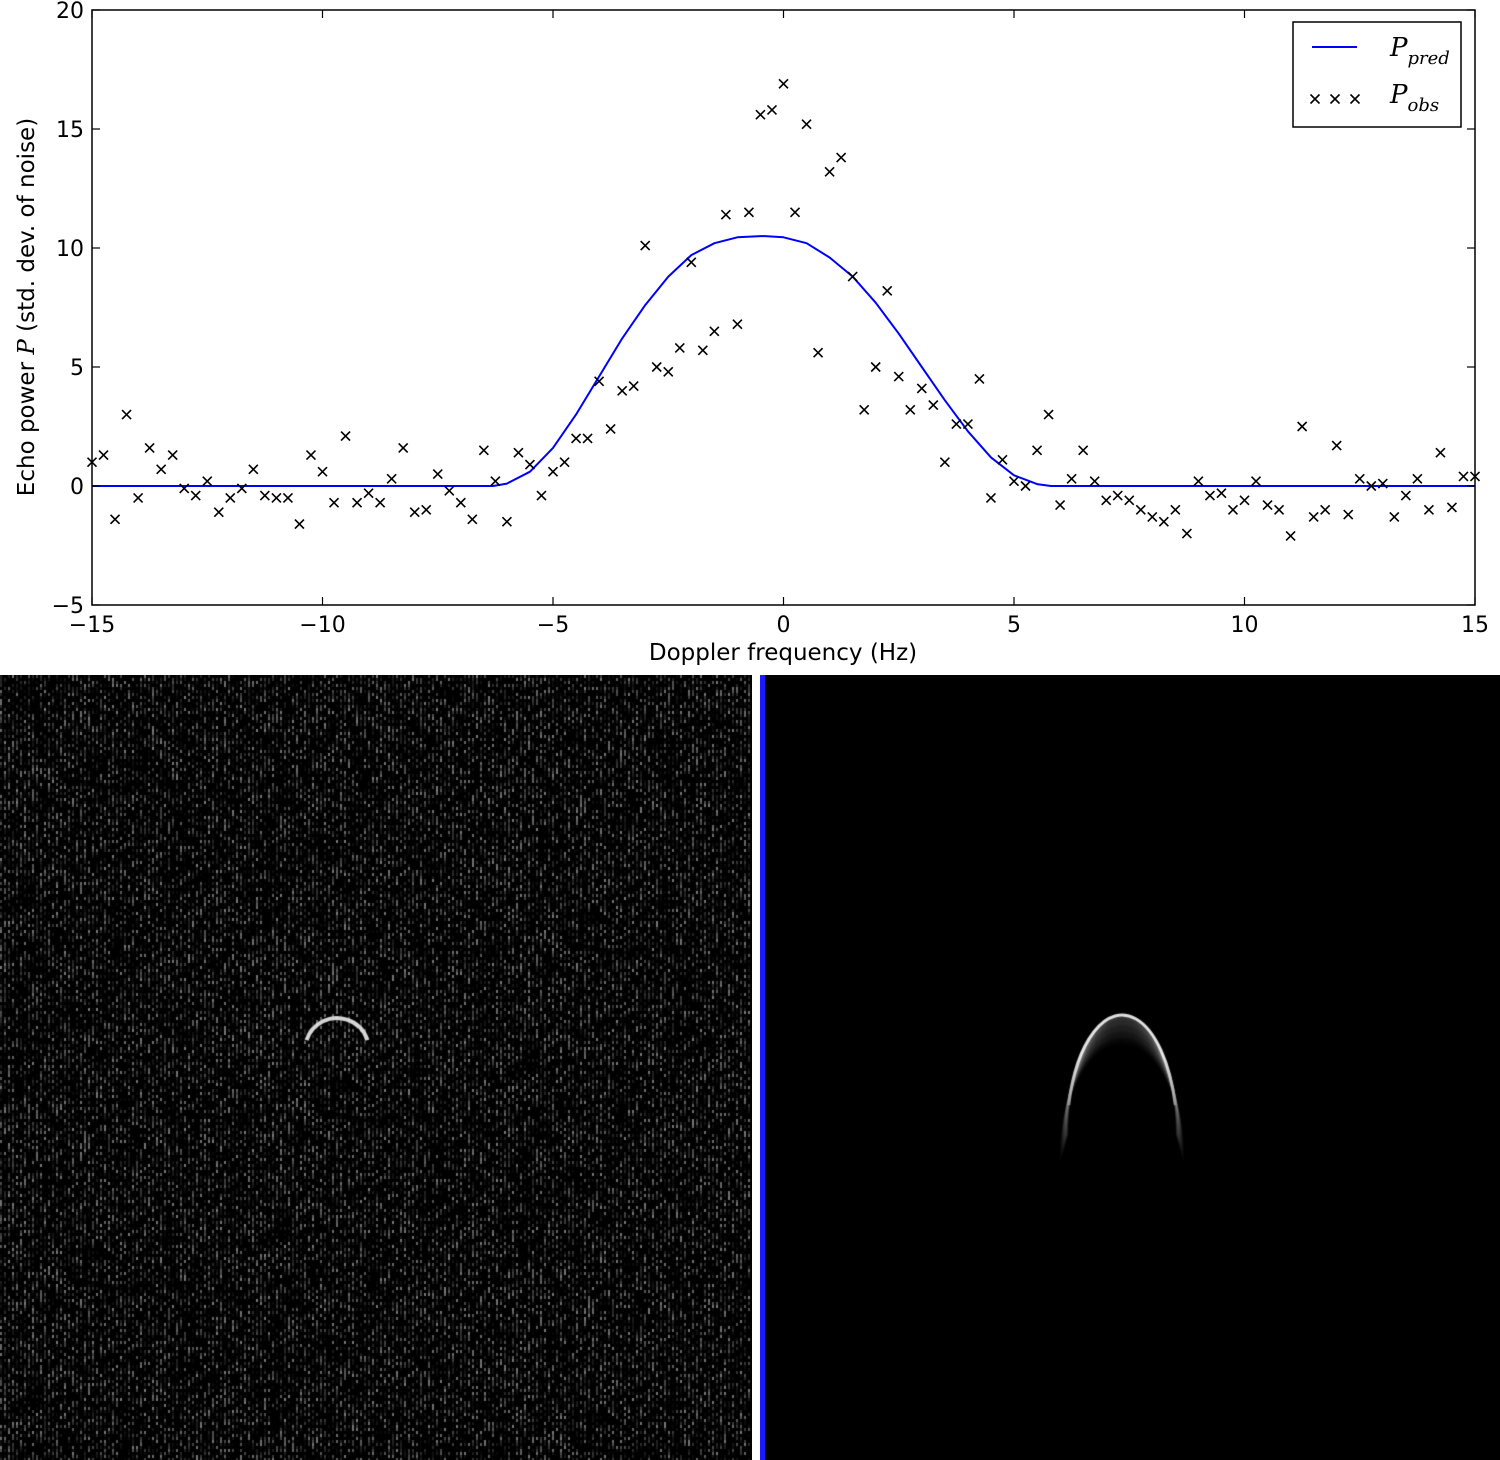 The height and width of the screenshot is (1460, 1500). Describe the element at coordinates (92, 625) in the screenshot. I see `x-tick-label: −15` at that location.